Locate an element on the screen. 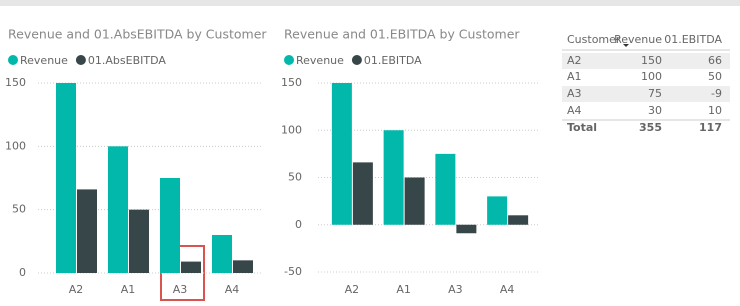  table-cell: -9 is located at coordinates (716, 93).